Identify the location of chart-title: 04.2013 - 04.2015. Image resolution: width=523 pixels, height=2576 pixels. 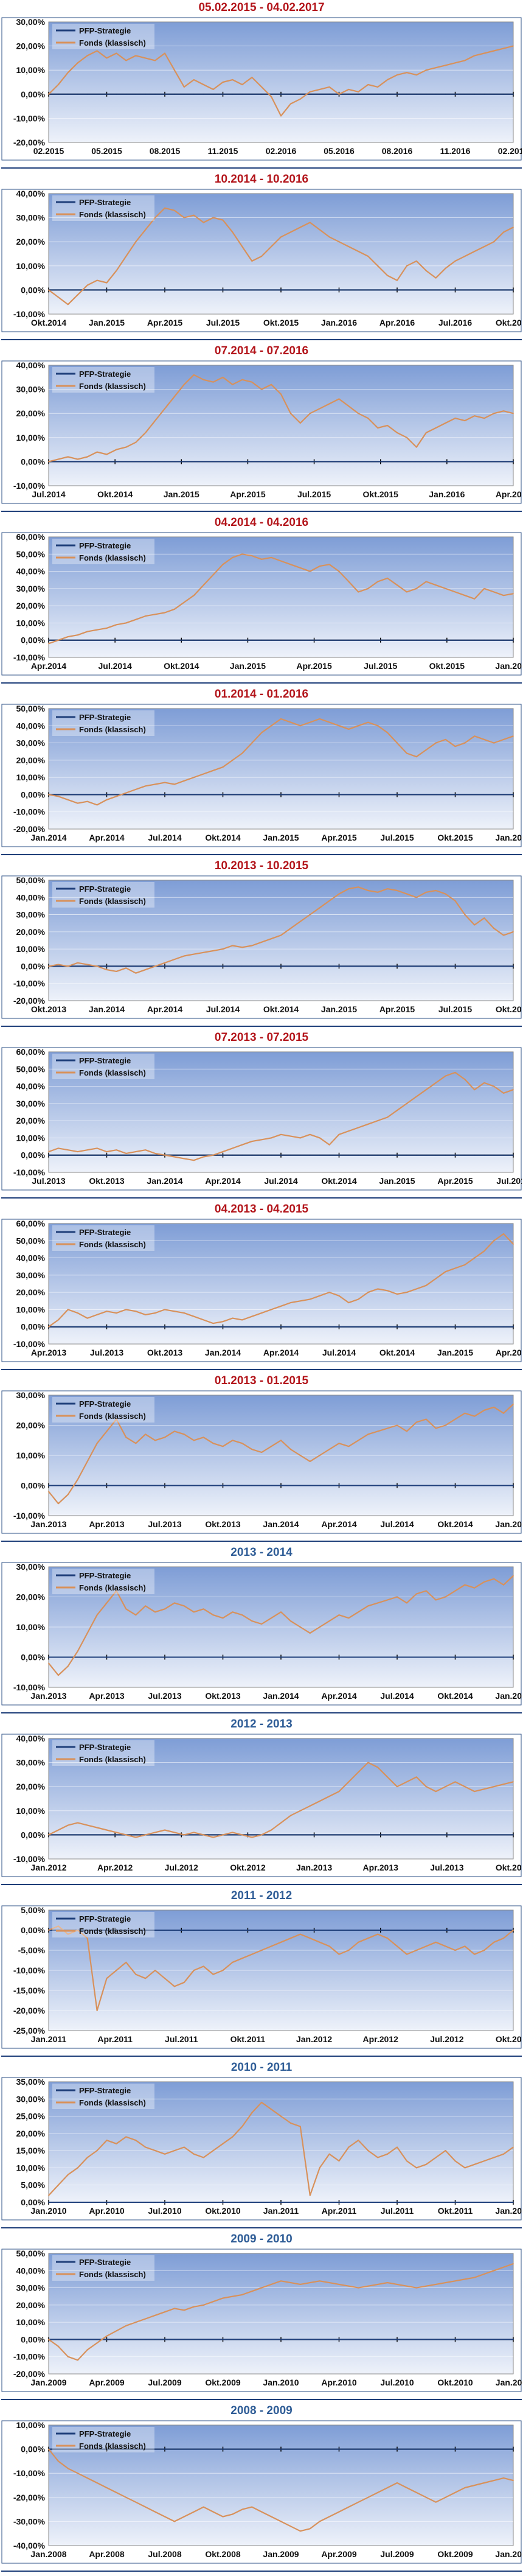
(261, 1209).